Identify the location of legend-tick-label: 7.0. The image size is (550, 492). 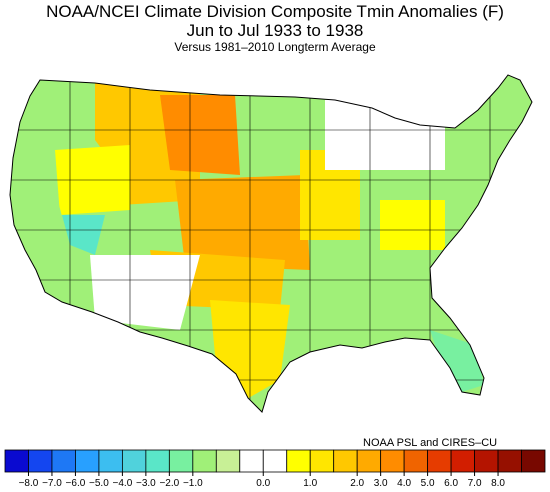
(475, 483).